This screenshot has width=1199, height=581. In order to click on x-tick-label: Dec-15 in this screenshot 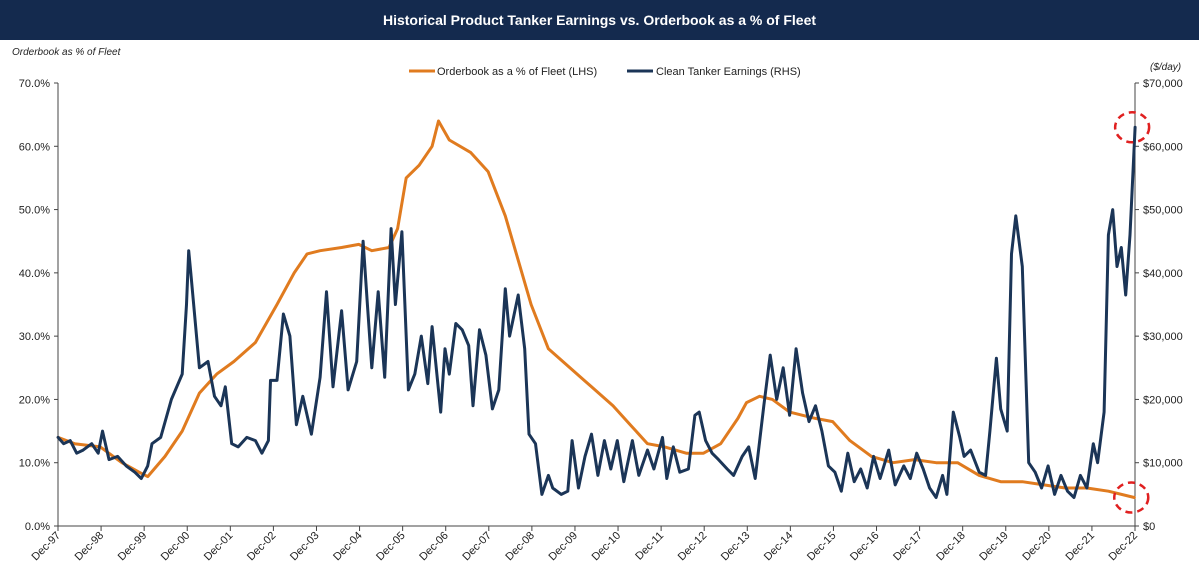, I will do `click(822, 547)`.